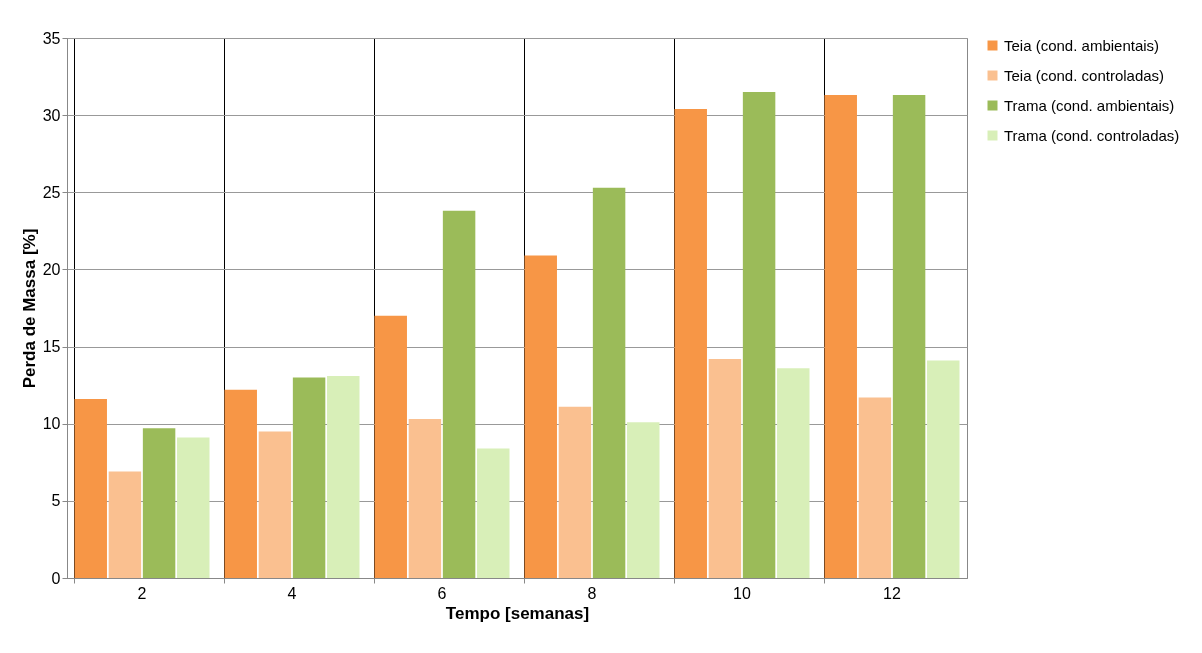  Describe the element at coordinates (892, 593) in the screenshot. I see `x-tick-label: 12` at that location.